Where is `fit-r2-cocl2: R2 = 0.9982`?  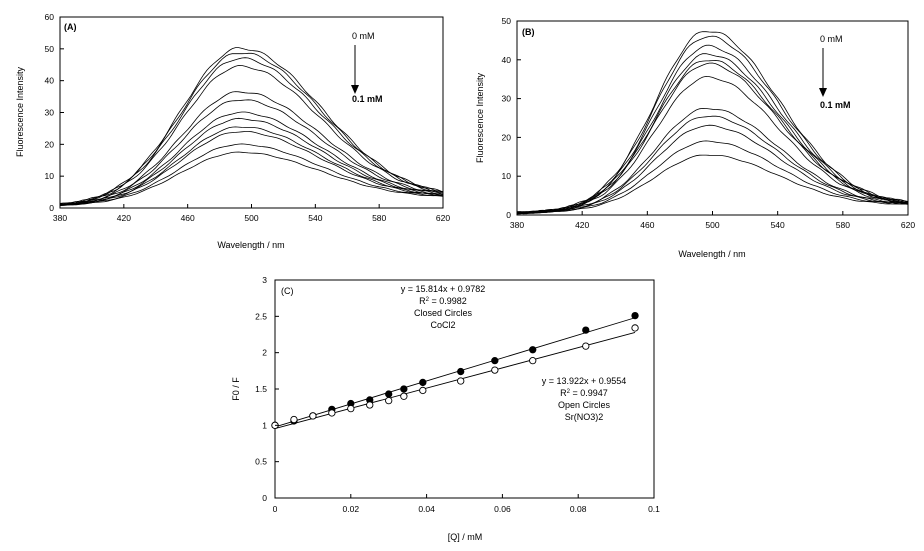 fit-r2-cocl2: R2 = 0.9982 is located at coordinates (443, 301).